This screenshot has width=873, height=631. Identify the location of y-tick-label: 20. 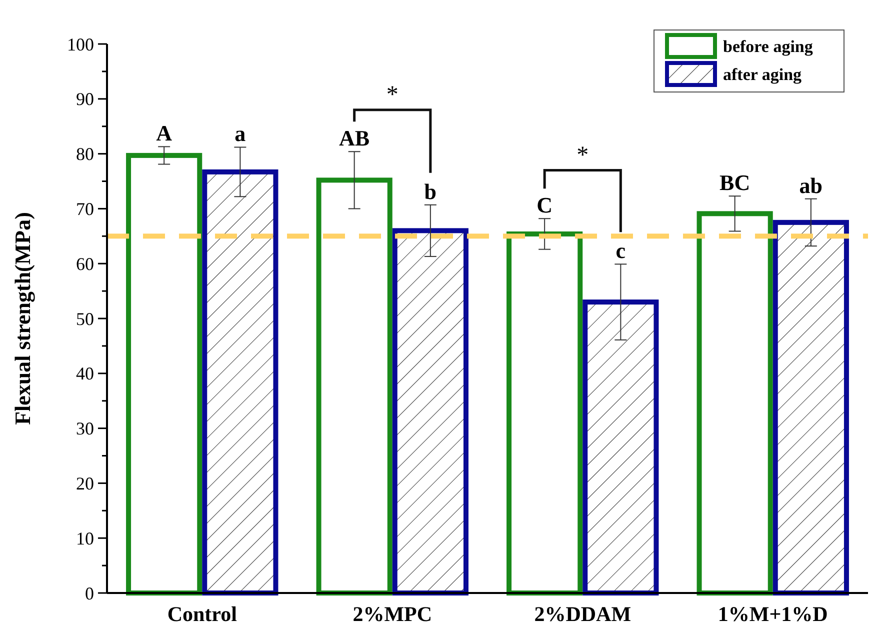
(85, 484).